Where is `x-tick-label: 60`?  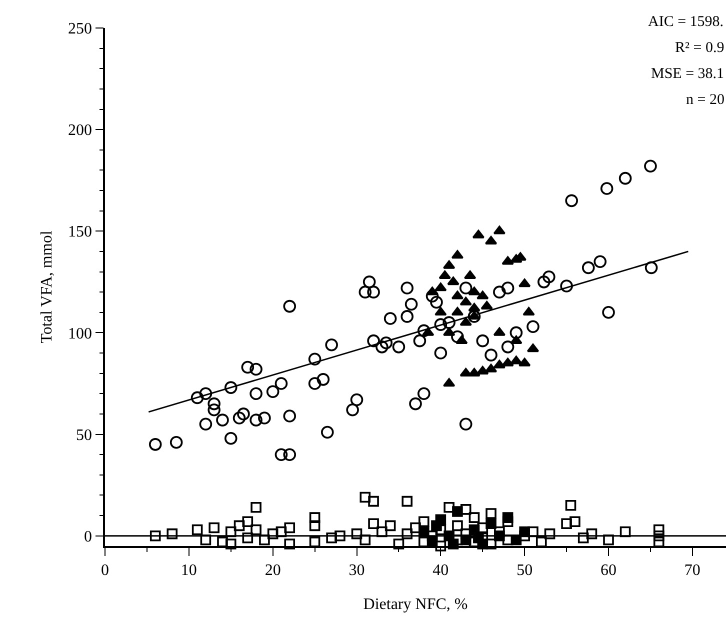
x-tick-label: 60 is located at coordinates (608, 570).